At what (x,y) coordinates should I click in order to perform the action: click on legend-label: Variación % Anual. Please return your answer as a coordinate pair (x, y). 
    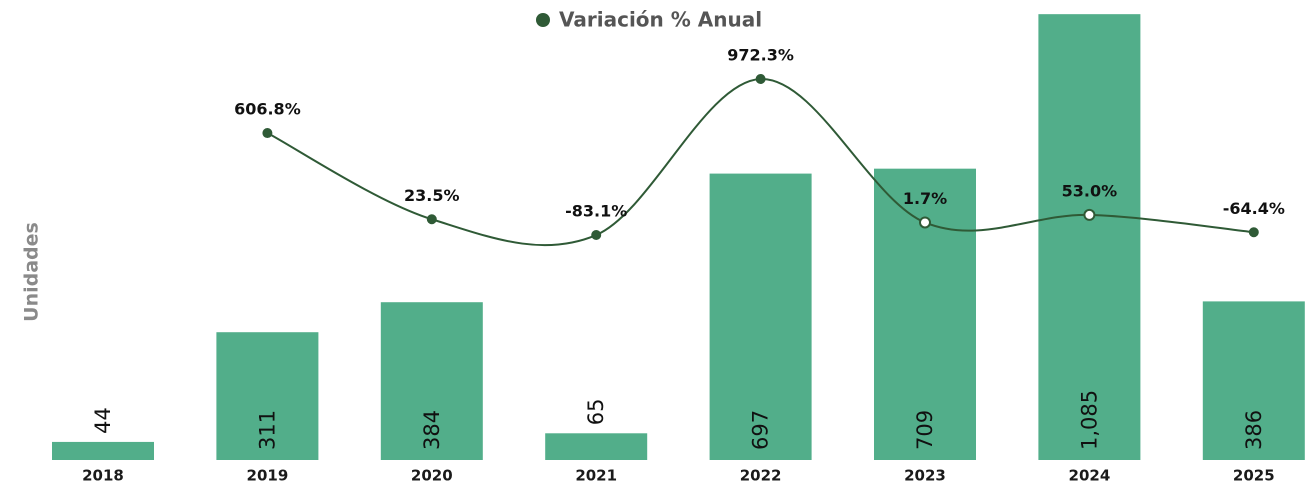
    Looking at the image, I should click on (660, 20).